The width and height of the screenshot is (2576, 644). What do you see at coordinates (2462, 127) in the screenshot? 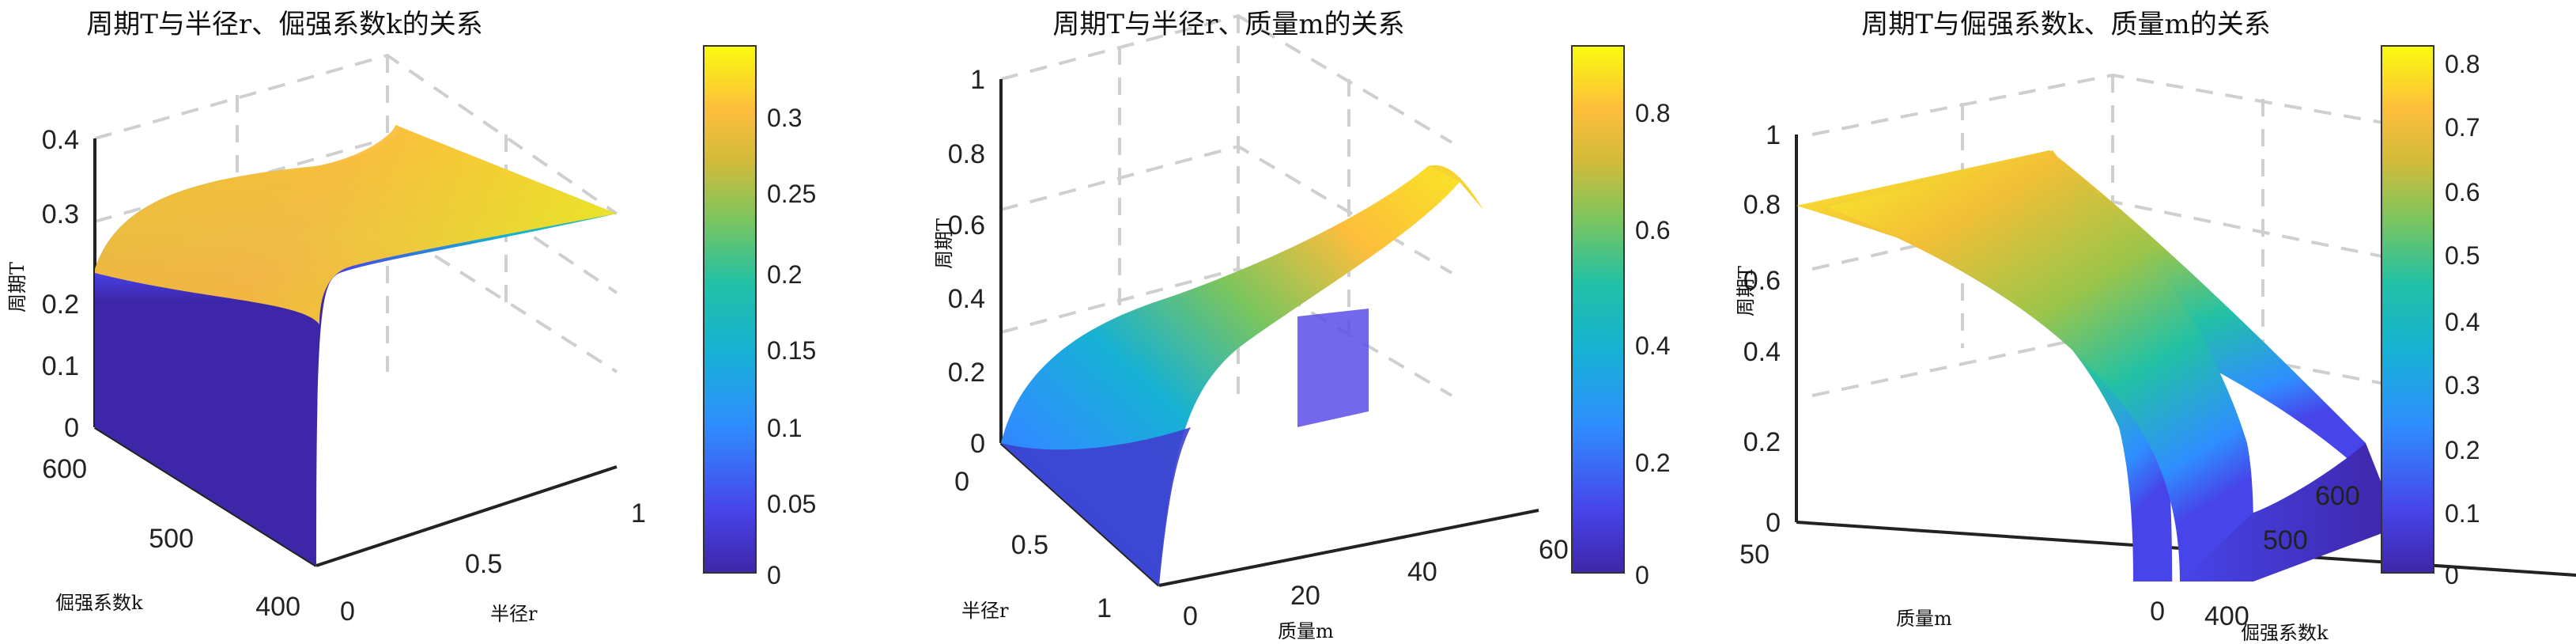
I see `chart-3-cbtick: 0.7` at bounding box center [2462, 127].